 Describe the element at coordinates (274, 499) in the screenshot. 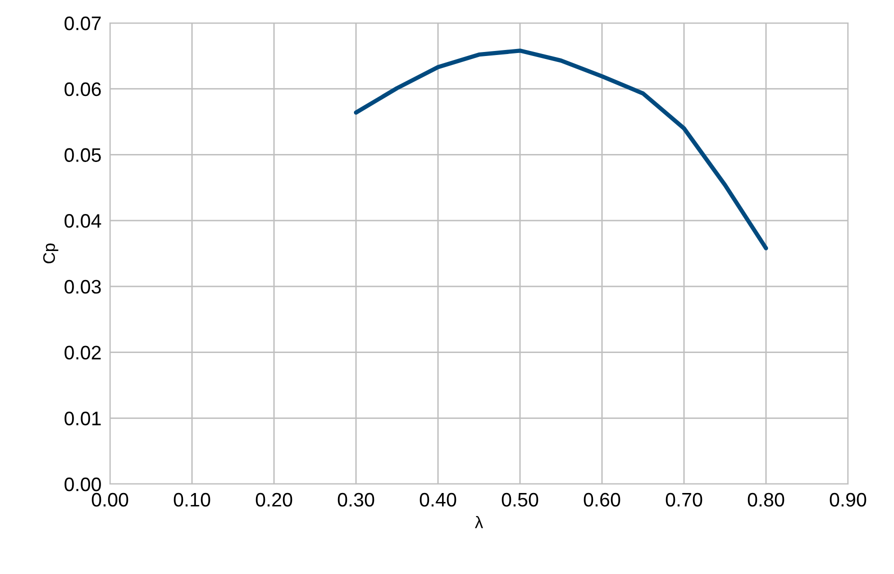

I see `x-tick-label: 0.20` at that location.